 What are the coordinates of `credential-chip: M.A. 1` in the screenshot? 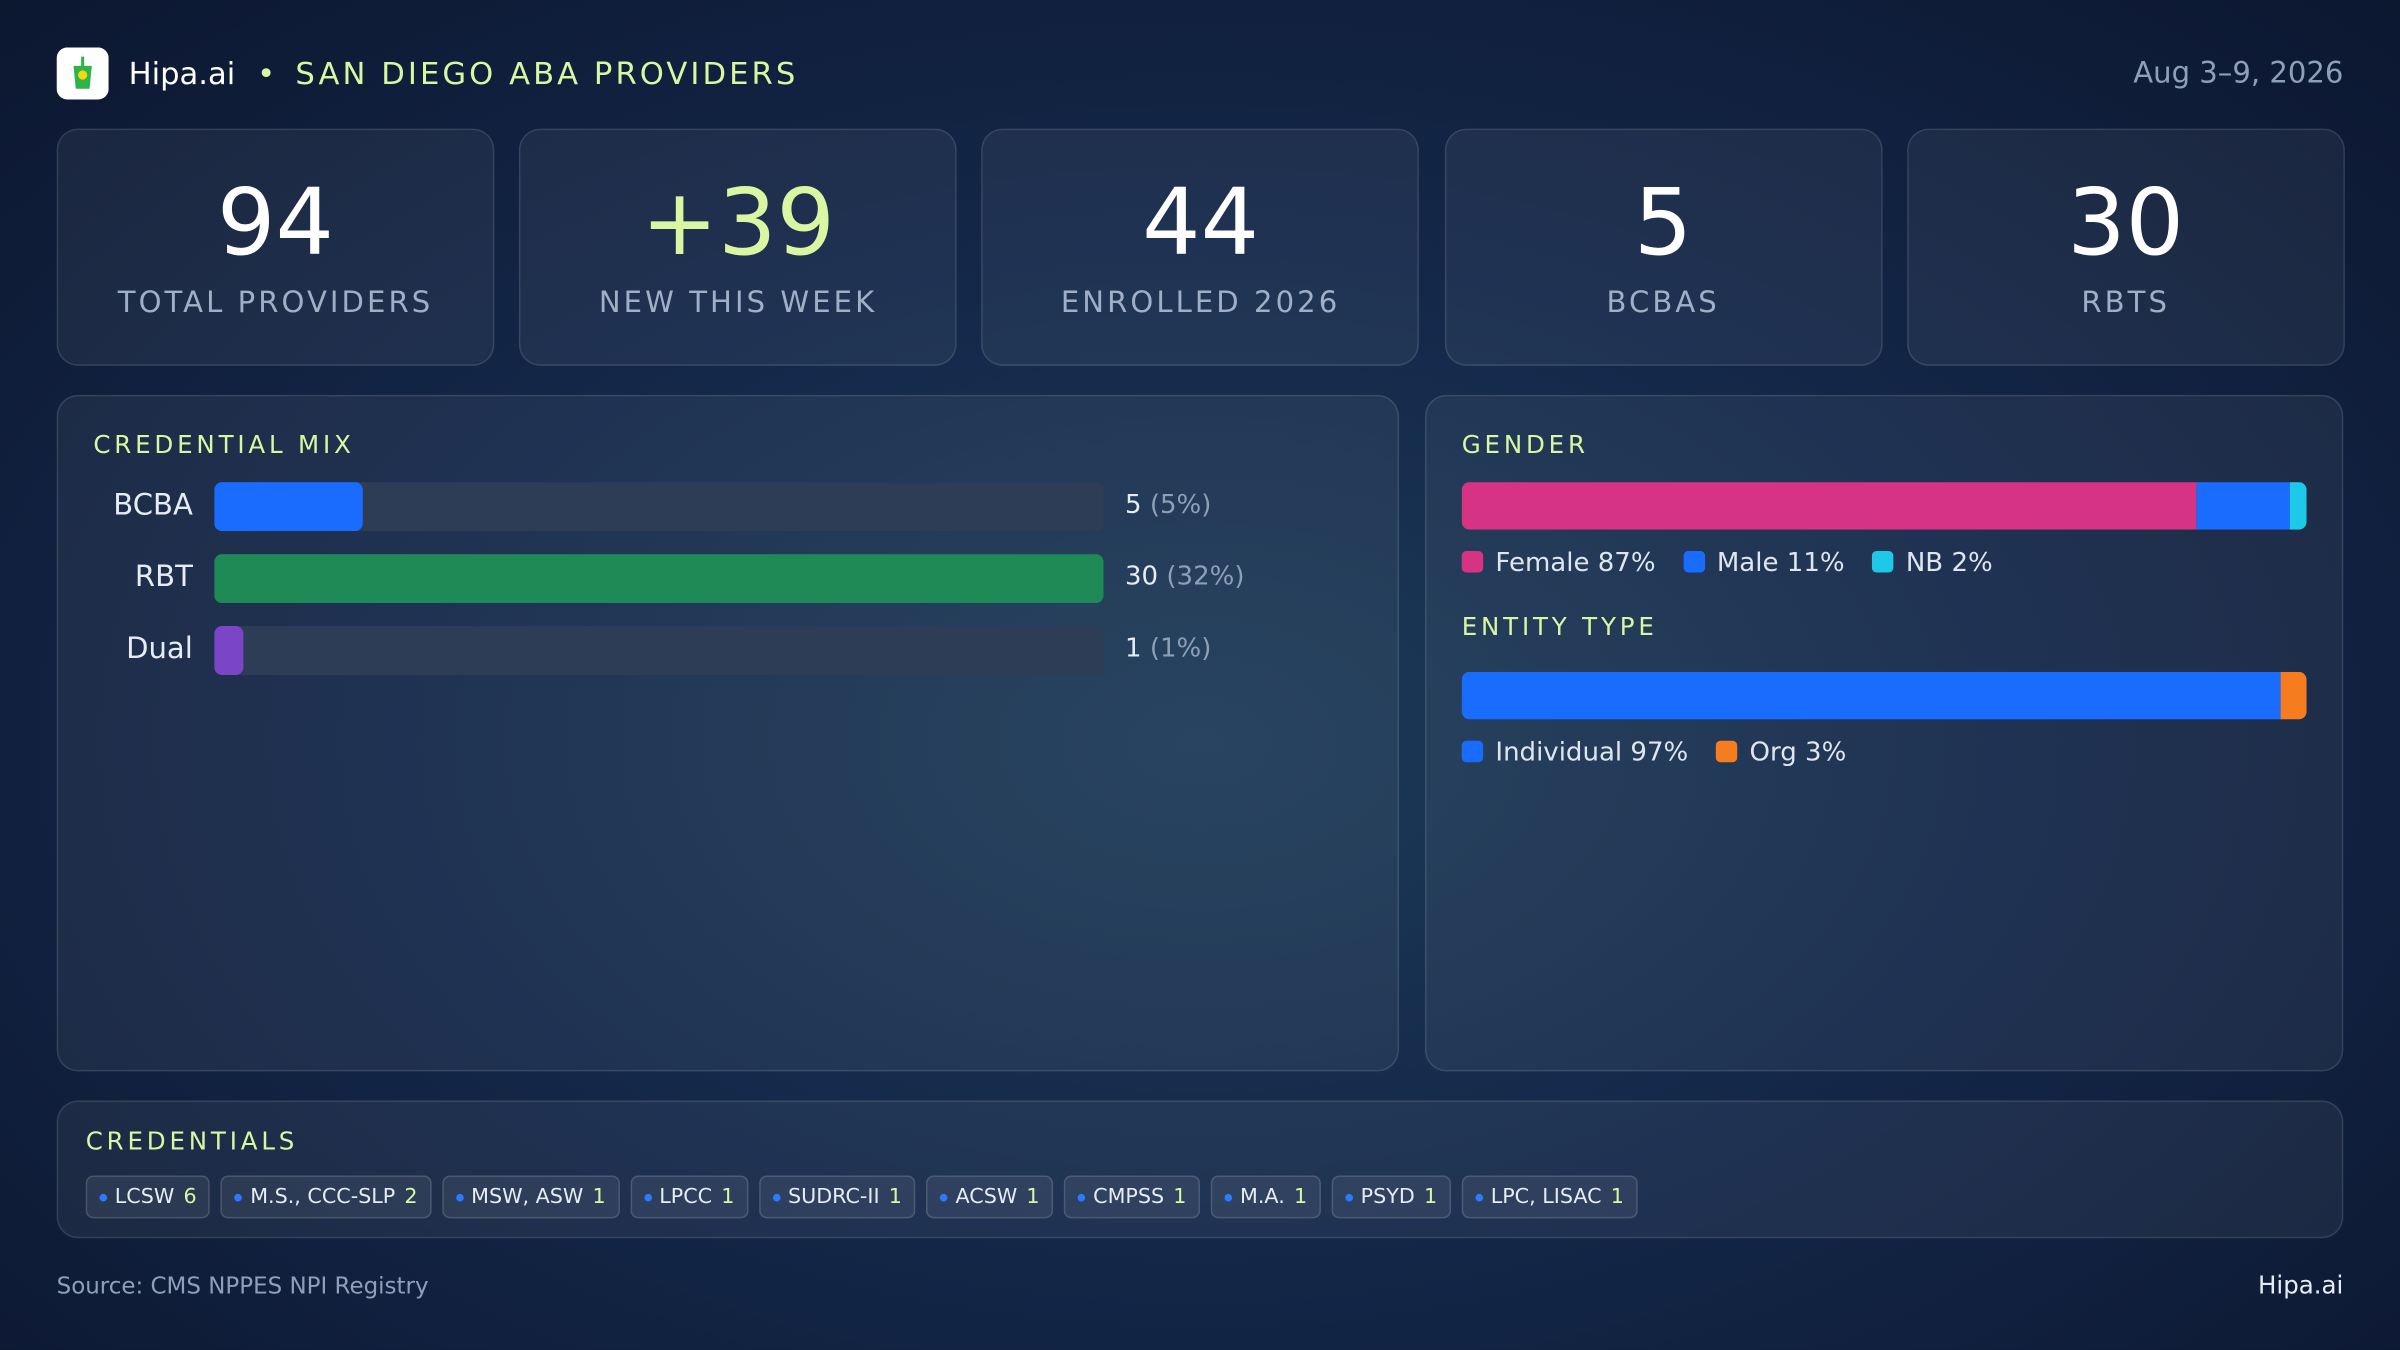 It's located at (1265, 1197).